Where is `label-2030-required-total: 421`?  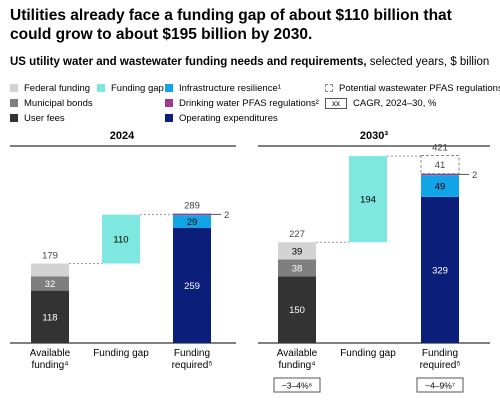 label-2030-required-total: 421 is located at coordinates (440, 147).